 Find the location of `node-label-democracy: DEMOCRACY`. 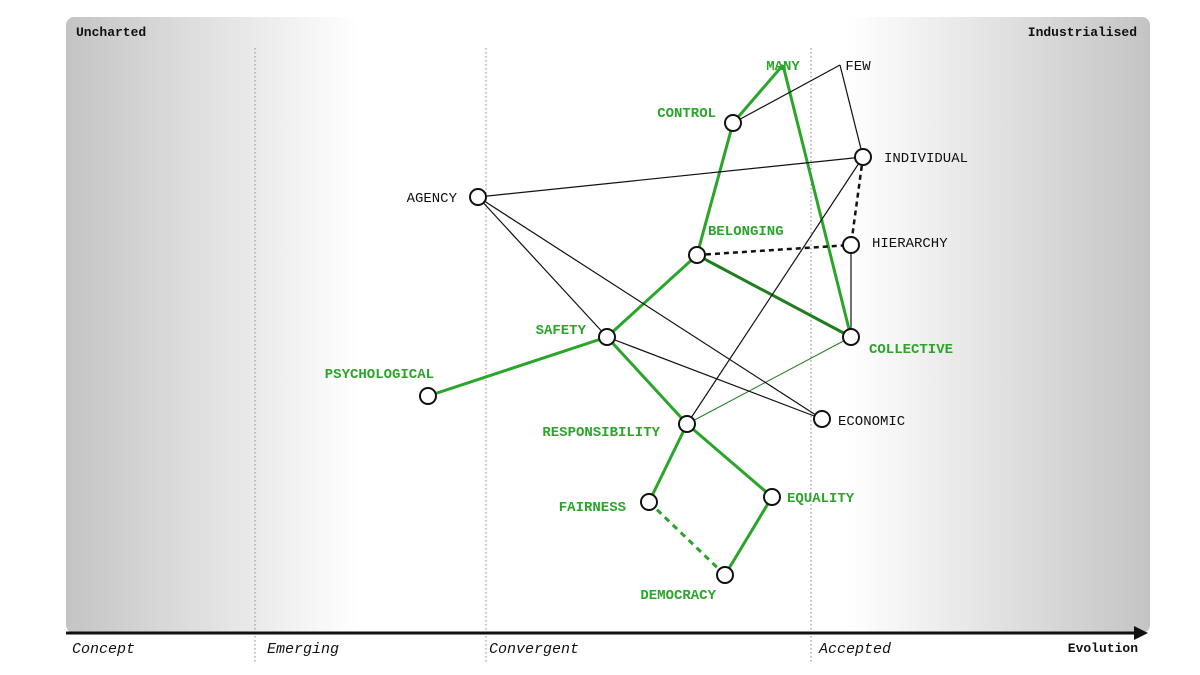

node-label-democracy: DEMOCRACY is located at coordinates (678, 596).